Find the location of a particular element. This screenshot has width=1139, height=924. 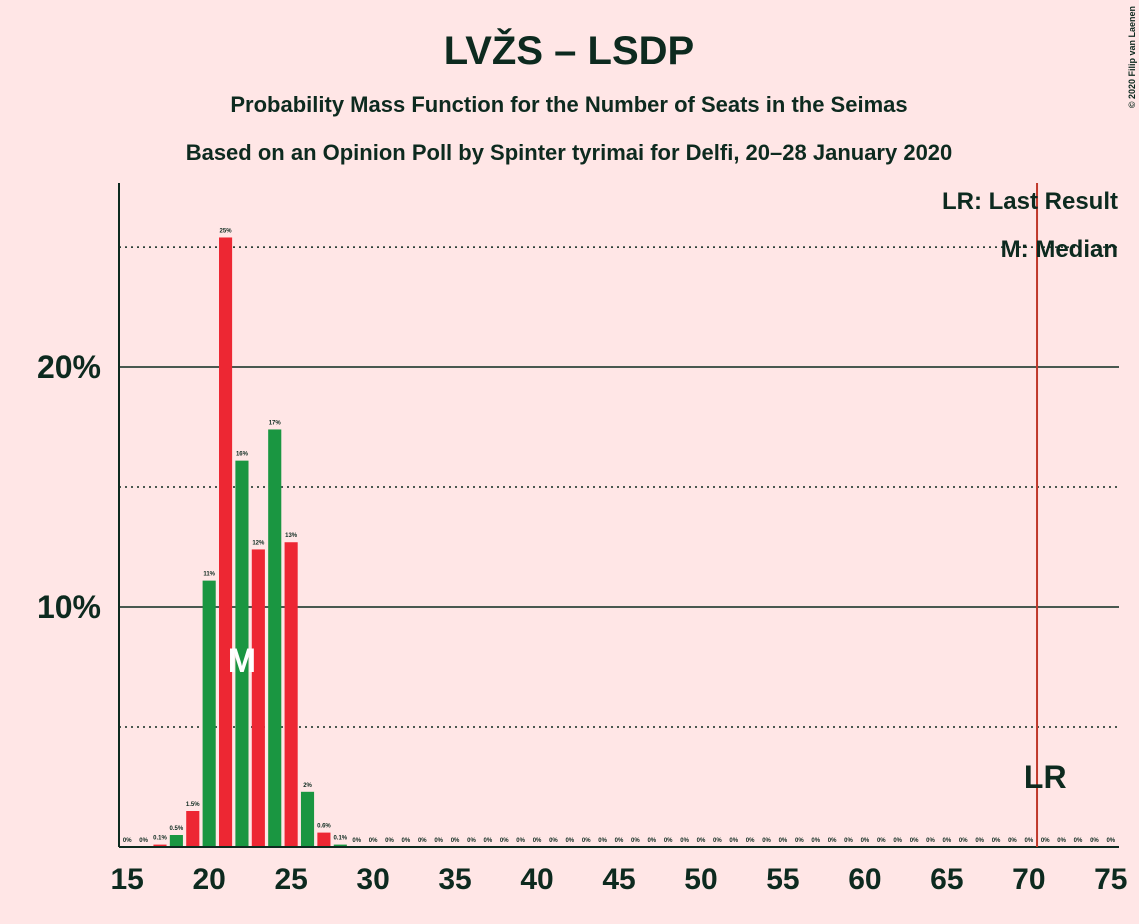

legend-entry: LR: Last Result is located at coordinates (1030, 201).